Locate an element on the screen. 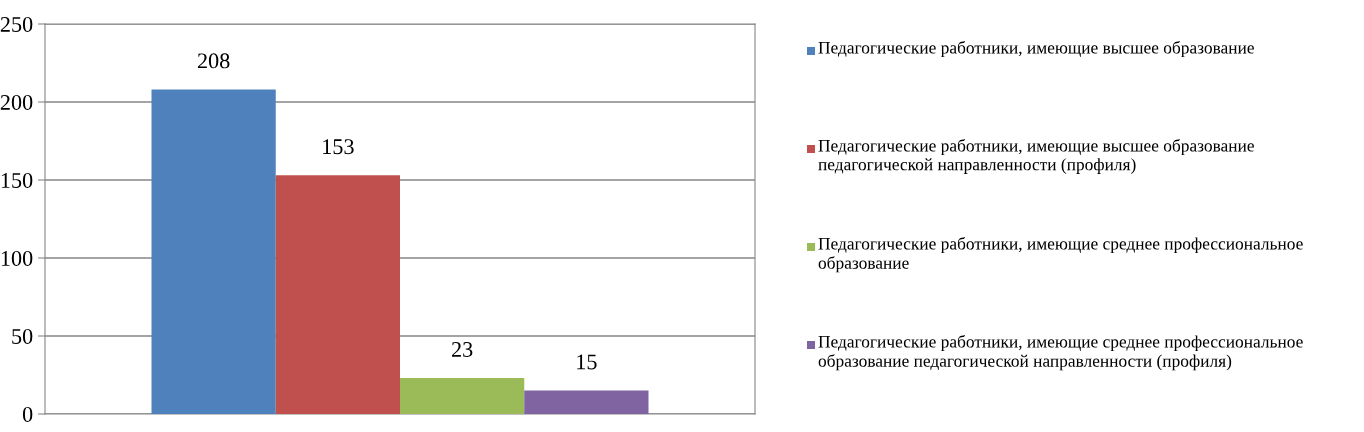  data-label: 153 is located at coordinates (338, 147).